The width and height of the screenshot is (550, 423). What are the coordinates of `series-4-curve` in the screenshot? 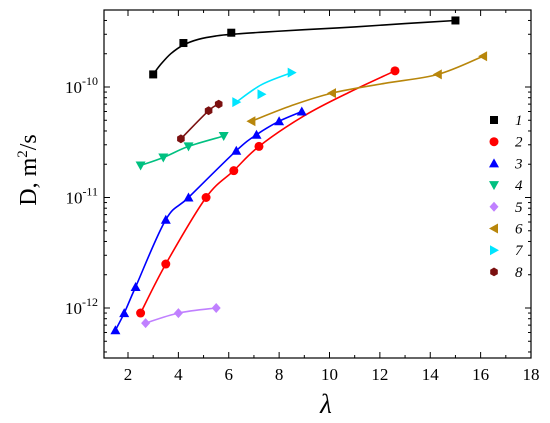 It's located at (182, 151).